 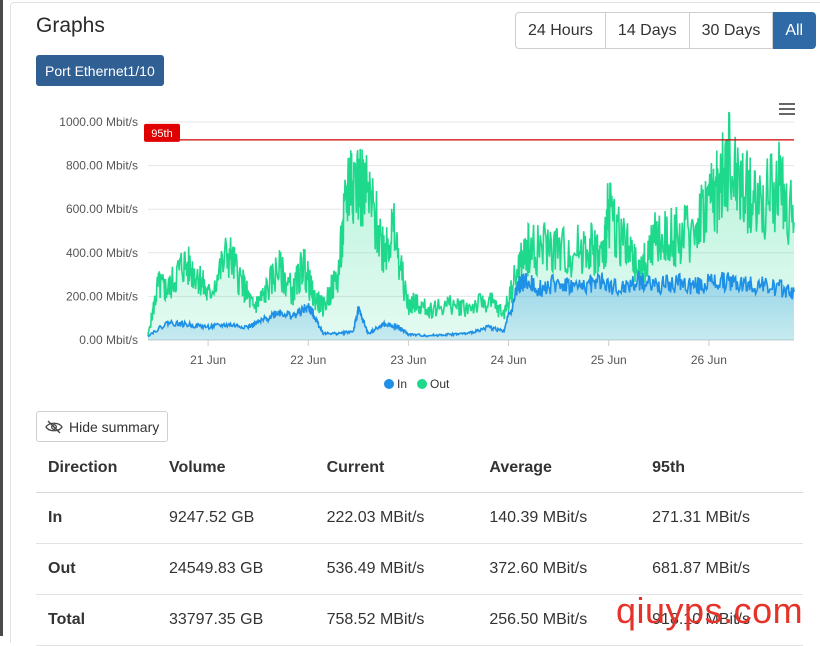 I want to click on col-volume: Volume, so click(x=235, y=468).